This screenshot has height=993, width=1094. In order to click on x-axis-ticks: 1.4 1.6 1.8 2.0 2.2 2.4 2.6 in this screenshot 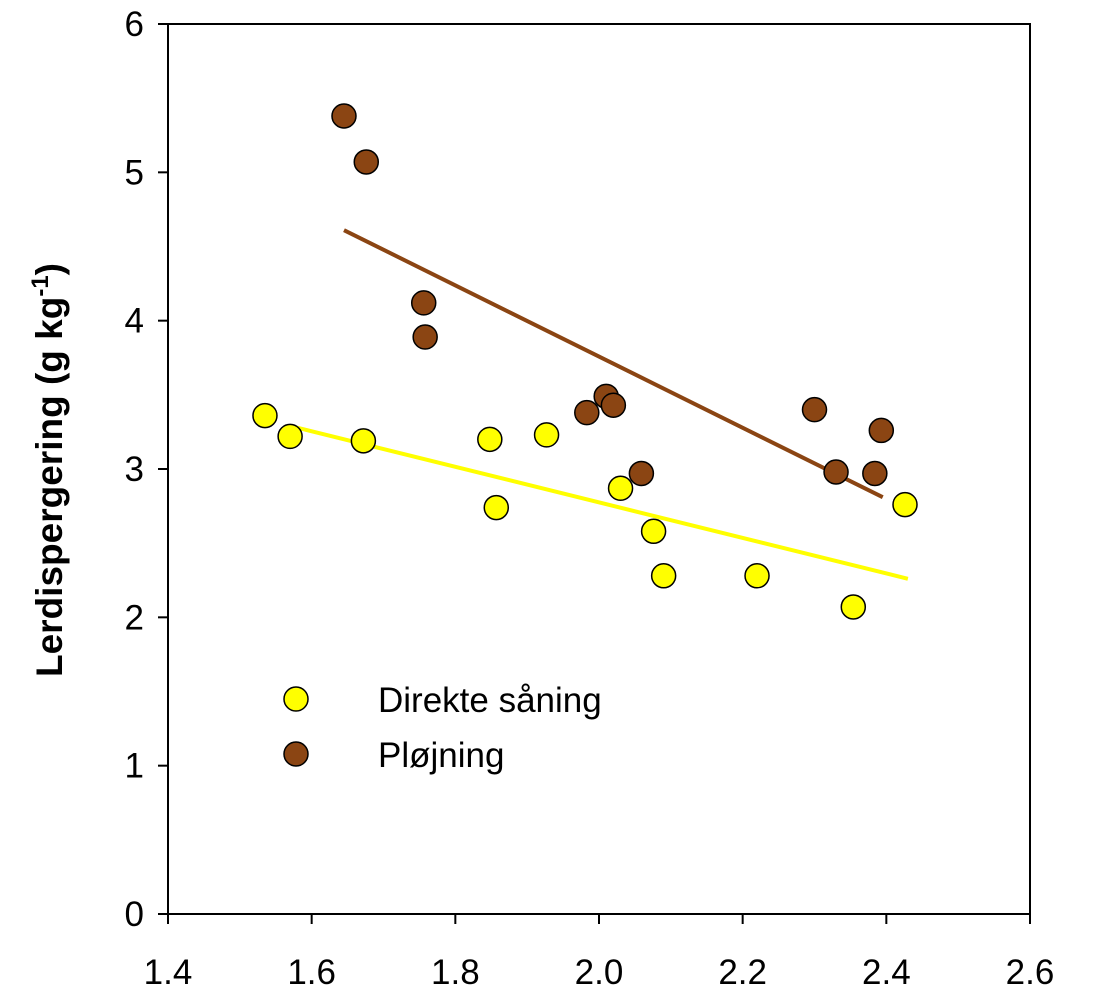, I will do `click(599, 953)`.